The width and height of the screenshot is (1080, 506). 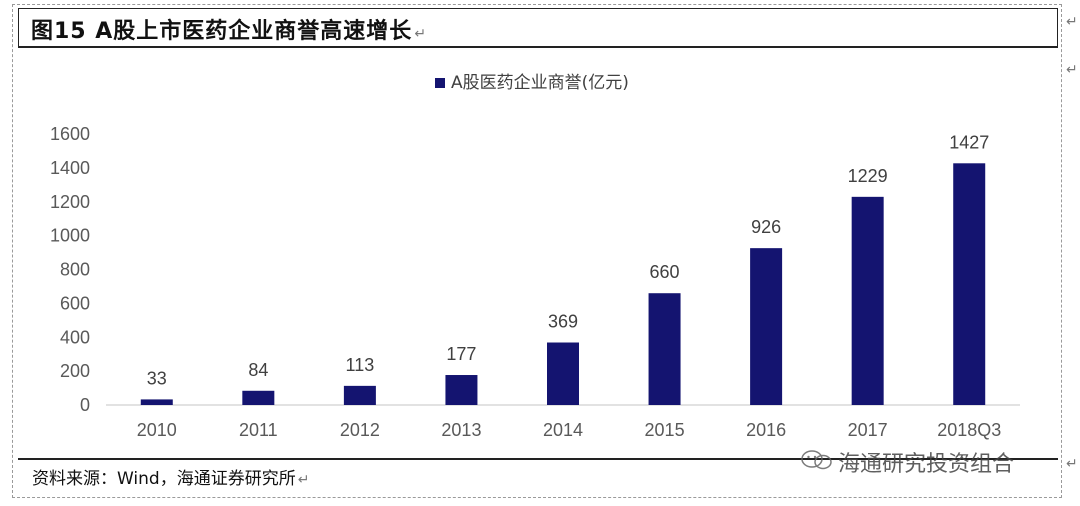 I want to click on x-tick-label: 2017, so click(x=868, y=430).